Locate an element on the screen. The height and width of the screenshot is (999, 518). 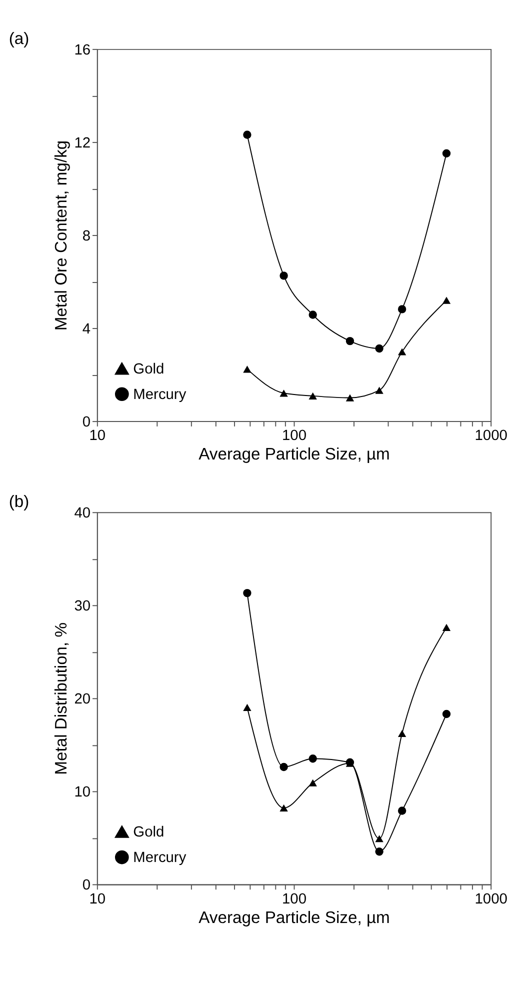
y-tick-label: 12 is located at coordinates (82, 143).